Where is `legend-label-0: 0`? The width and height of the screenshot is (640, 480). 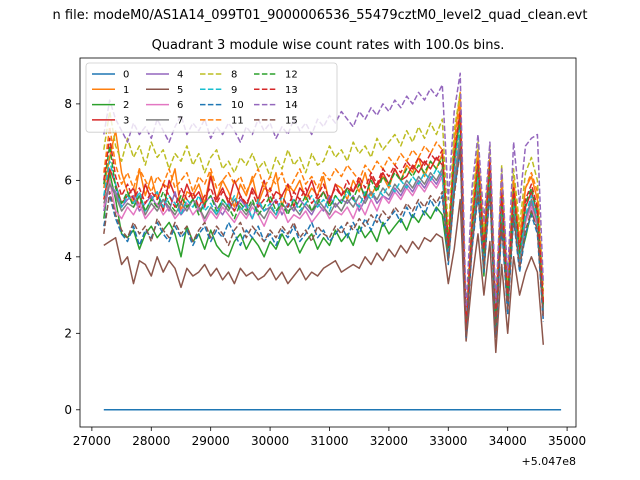
legend-label-0: 0 is located at coordinates (126, 75).